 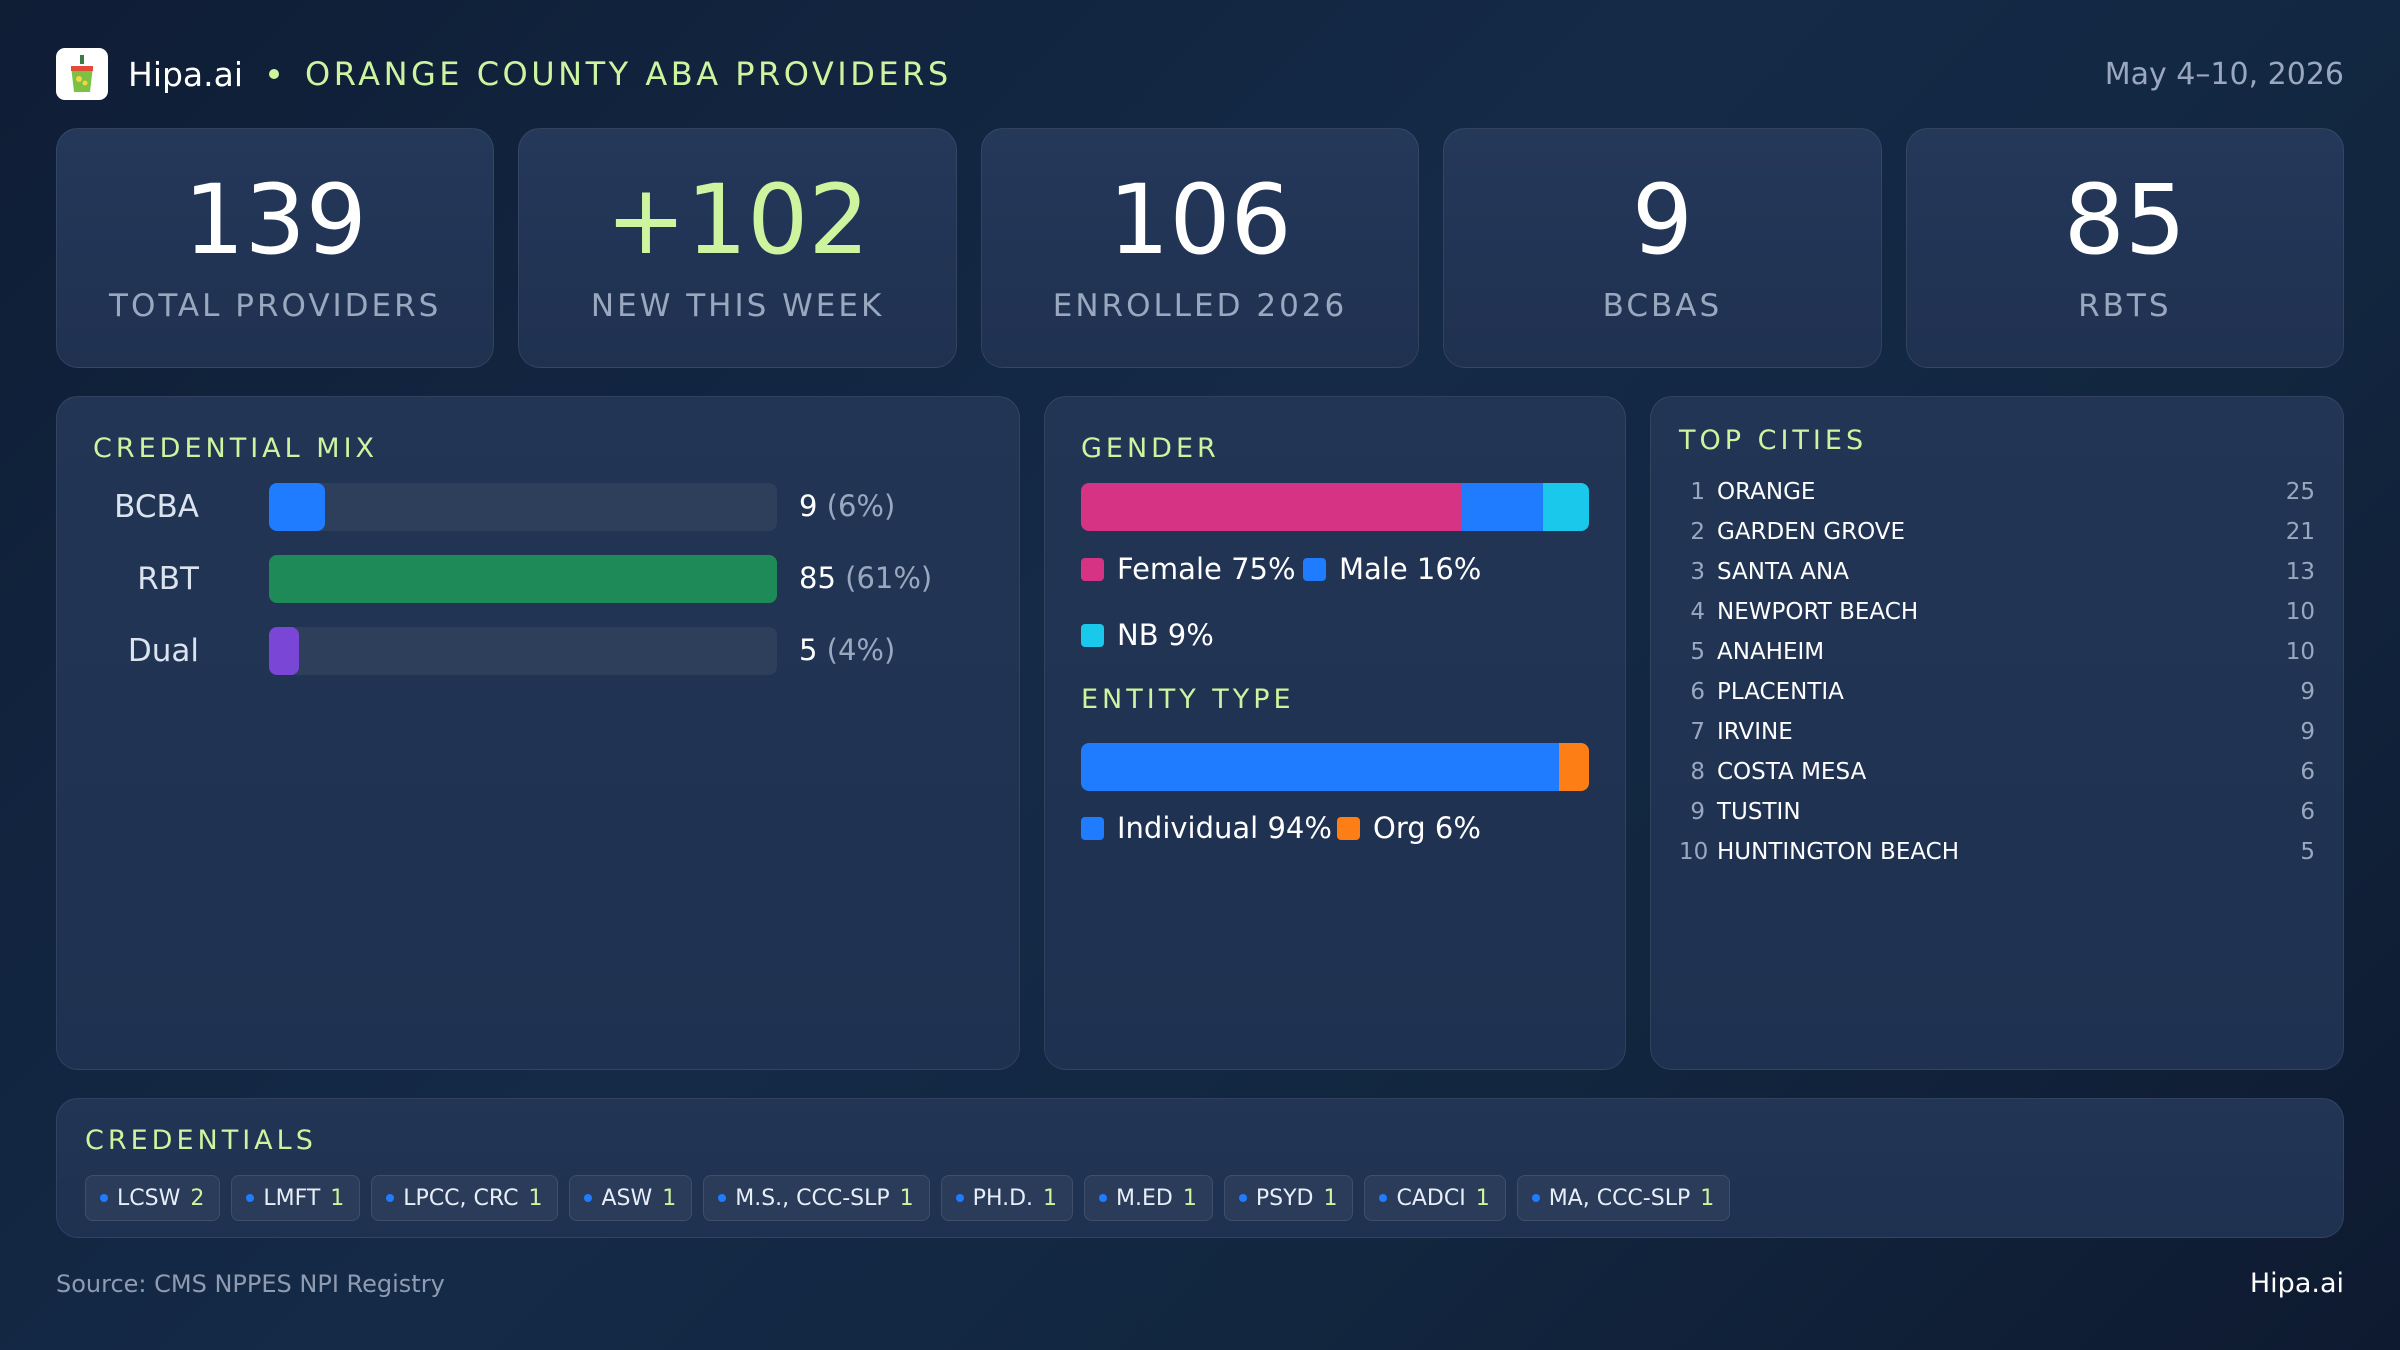 What do you see at coordinates (1662, 306) in the screenshot?
I see `kpi-label: BCBAS` at bounding box center [1662, 306].